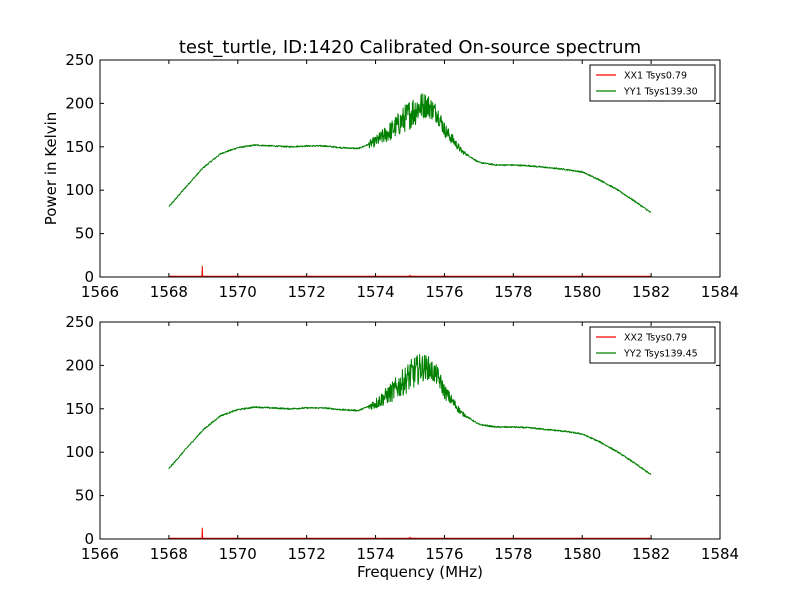 This screenshot has height=600, width=800. What do you see at coordinates (420, 572) in the screenshot?
I see `x-axis-label: Frequency (MHz)` at bounding box center [420, 572].